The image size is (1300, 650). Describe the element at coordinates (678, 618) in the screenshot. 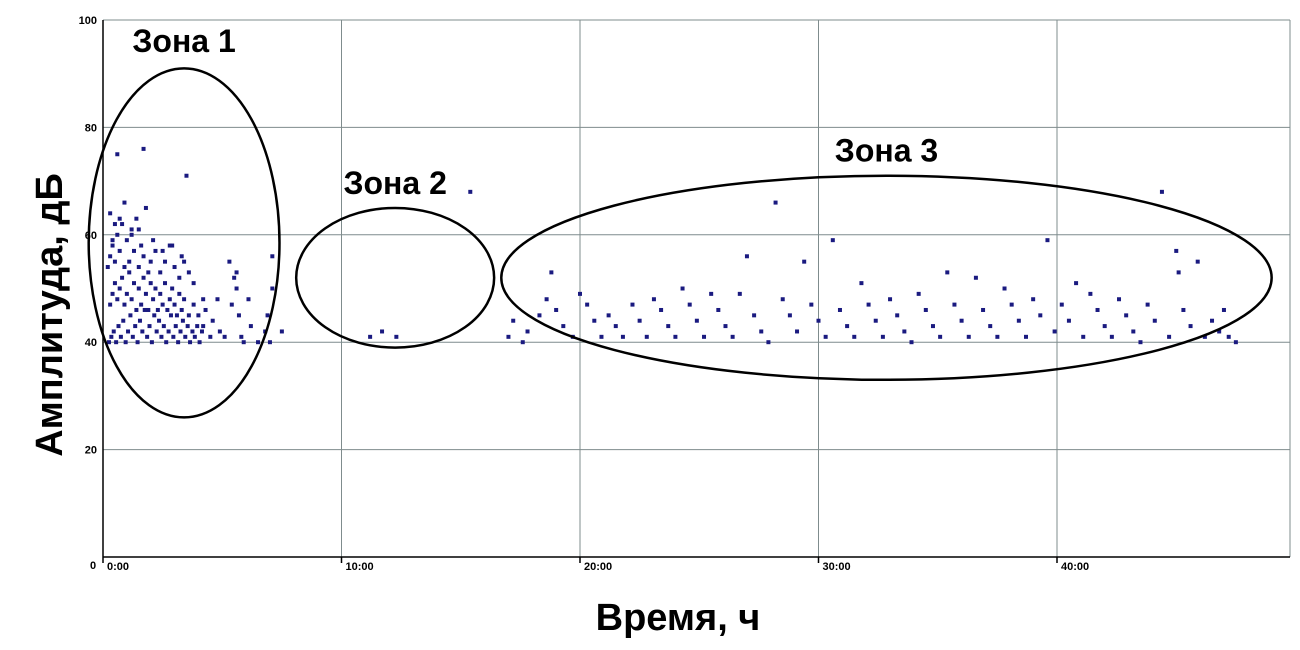

I see `x-axis-title: Время, ч` at that location.